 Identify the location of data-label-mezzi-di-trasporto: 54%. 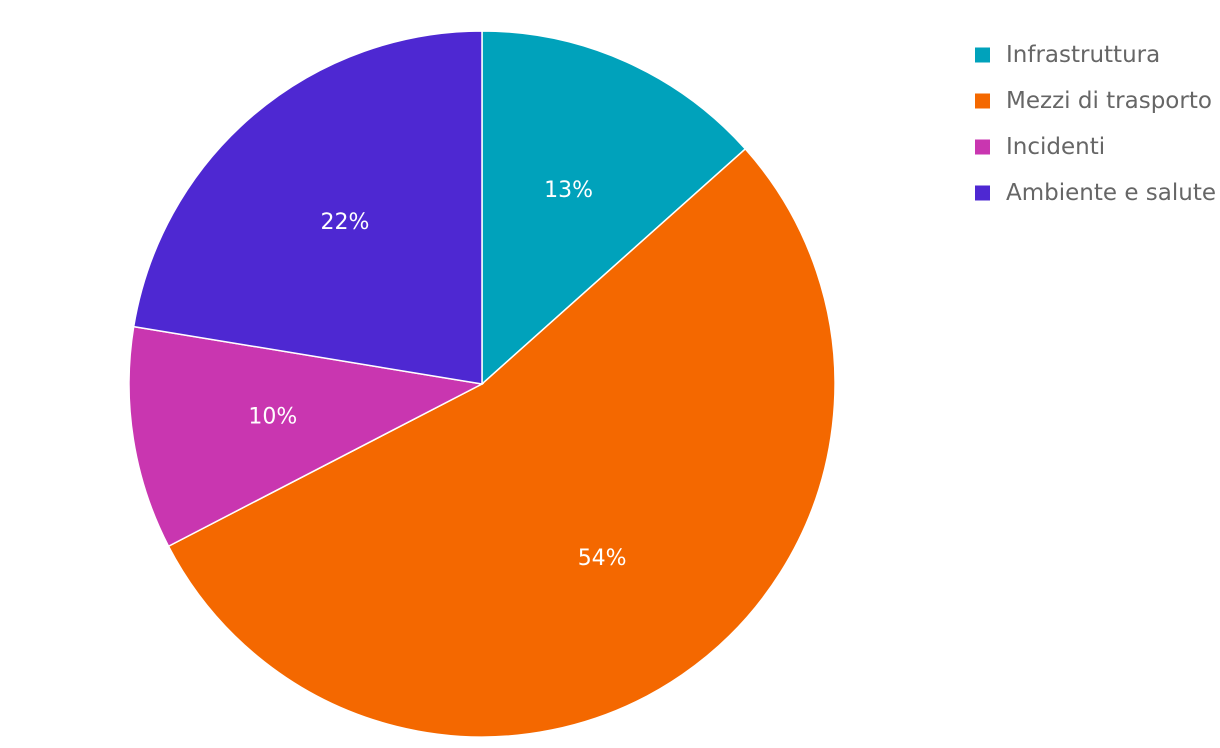
(602, 558).